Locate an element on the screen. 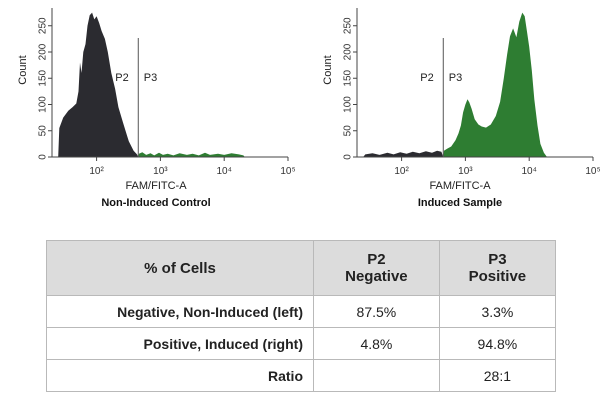 The image size is (603, 400). cell-p3: 3.3% is located at coordinates (497, 311).